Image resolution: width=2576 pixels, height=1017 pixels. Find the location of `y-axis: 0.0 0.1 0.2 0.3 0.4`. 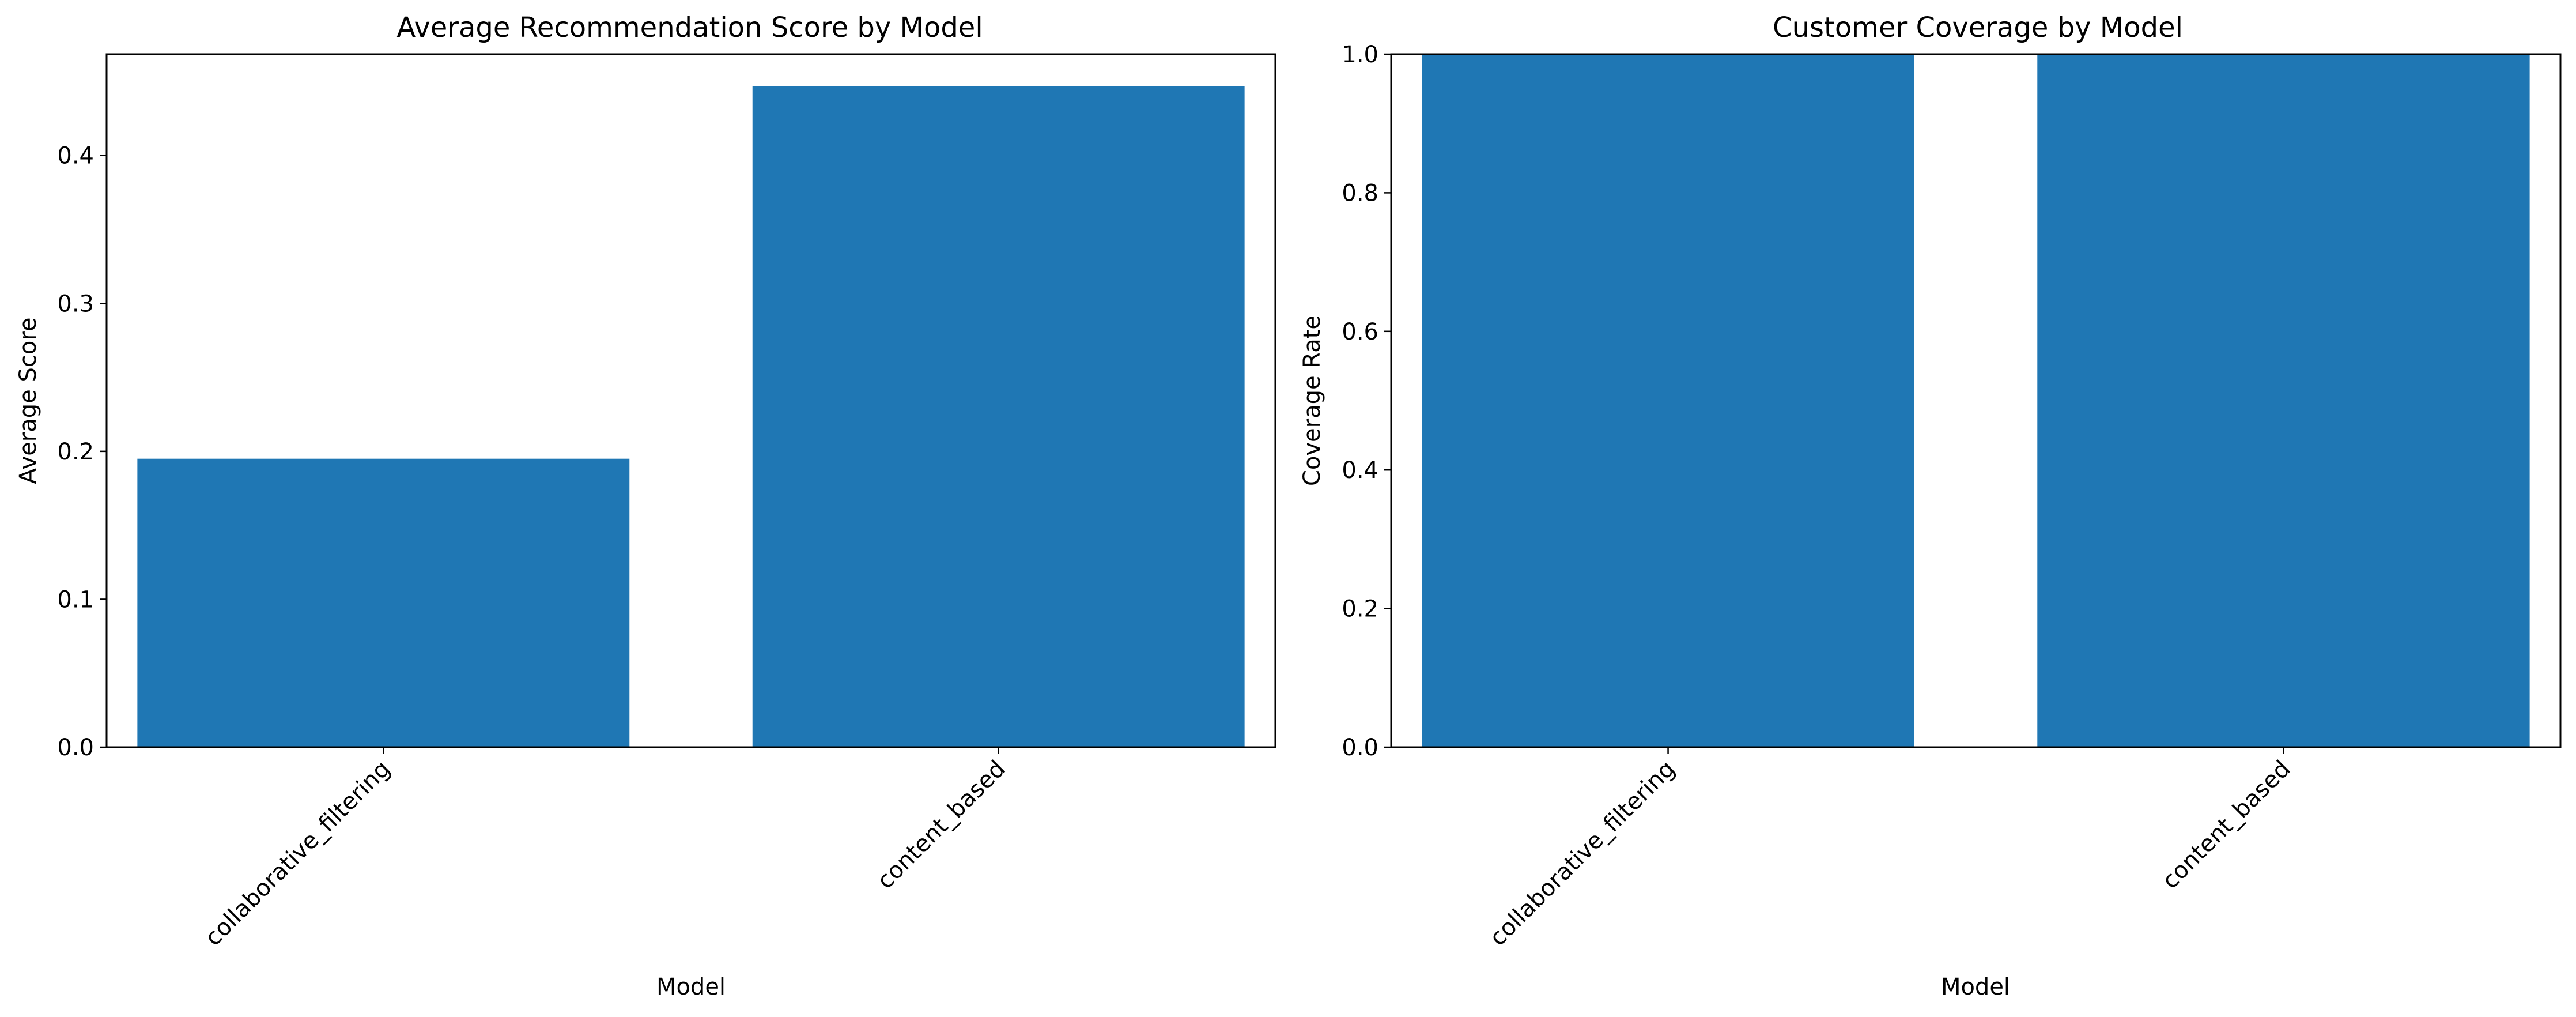

y-axis: 0.0 0.1 0.2 0.3 0.4 is located at coordinates (82, 452).